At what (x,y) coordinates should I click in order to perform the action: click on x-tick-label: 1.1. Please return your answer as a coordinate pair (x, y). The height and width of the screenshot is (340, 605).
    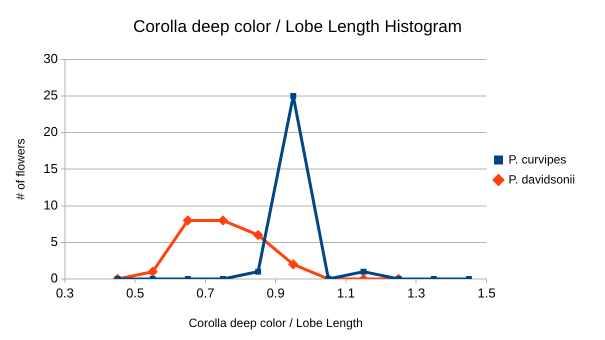
    Looking at the image, I should click on (345, 292).